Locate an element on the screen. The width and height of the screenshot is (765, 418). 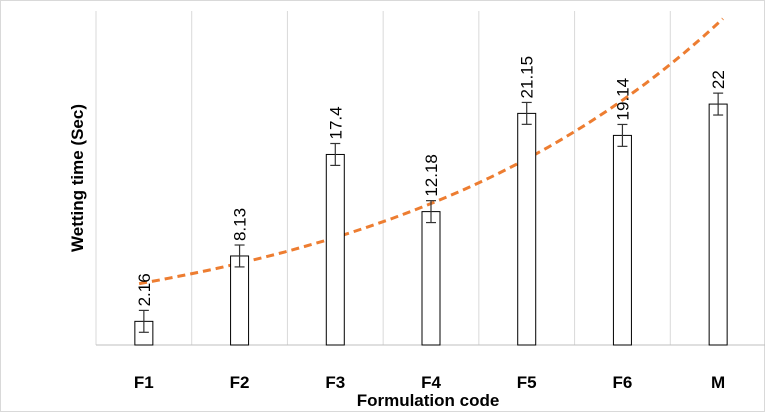
bar-f3 is located at coordinates (335, 249).